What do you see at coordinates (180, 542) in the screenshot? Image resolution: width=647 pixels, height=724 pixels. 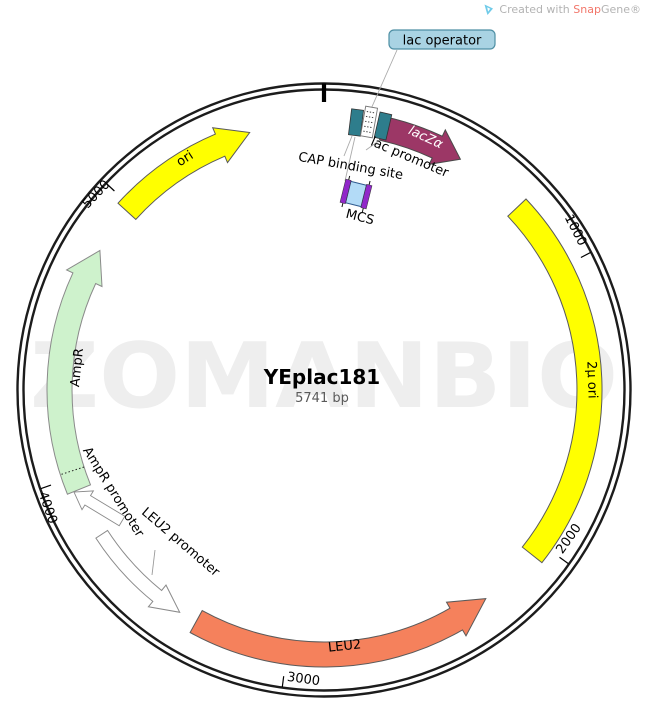 I see `feature-leu2-promoter-label: LEU2 promoter` at bounding box center [180, 542].